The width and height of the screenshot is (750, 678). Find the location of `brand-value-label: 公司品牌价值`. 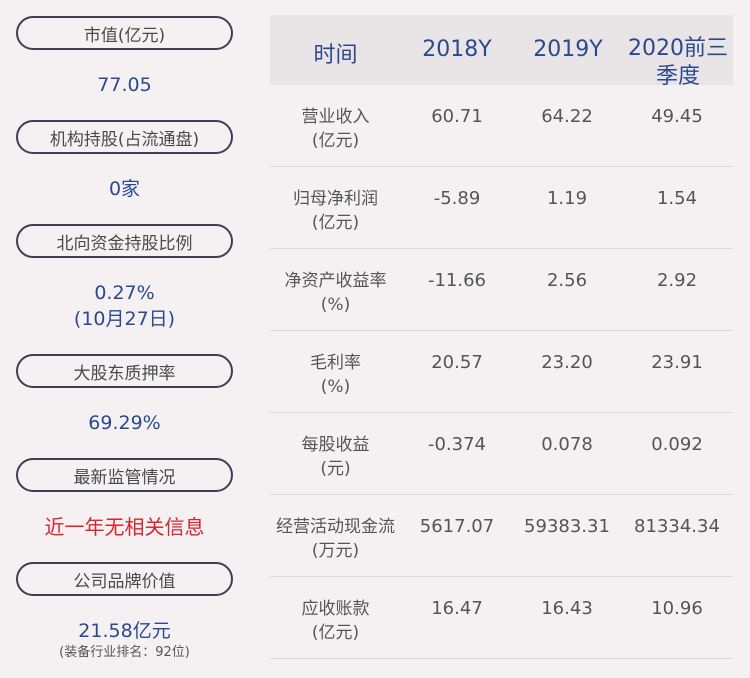

brand-value-label: 公司品牌价值 is located at coordinates (124, 579).